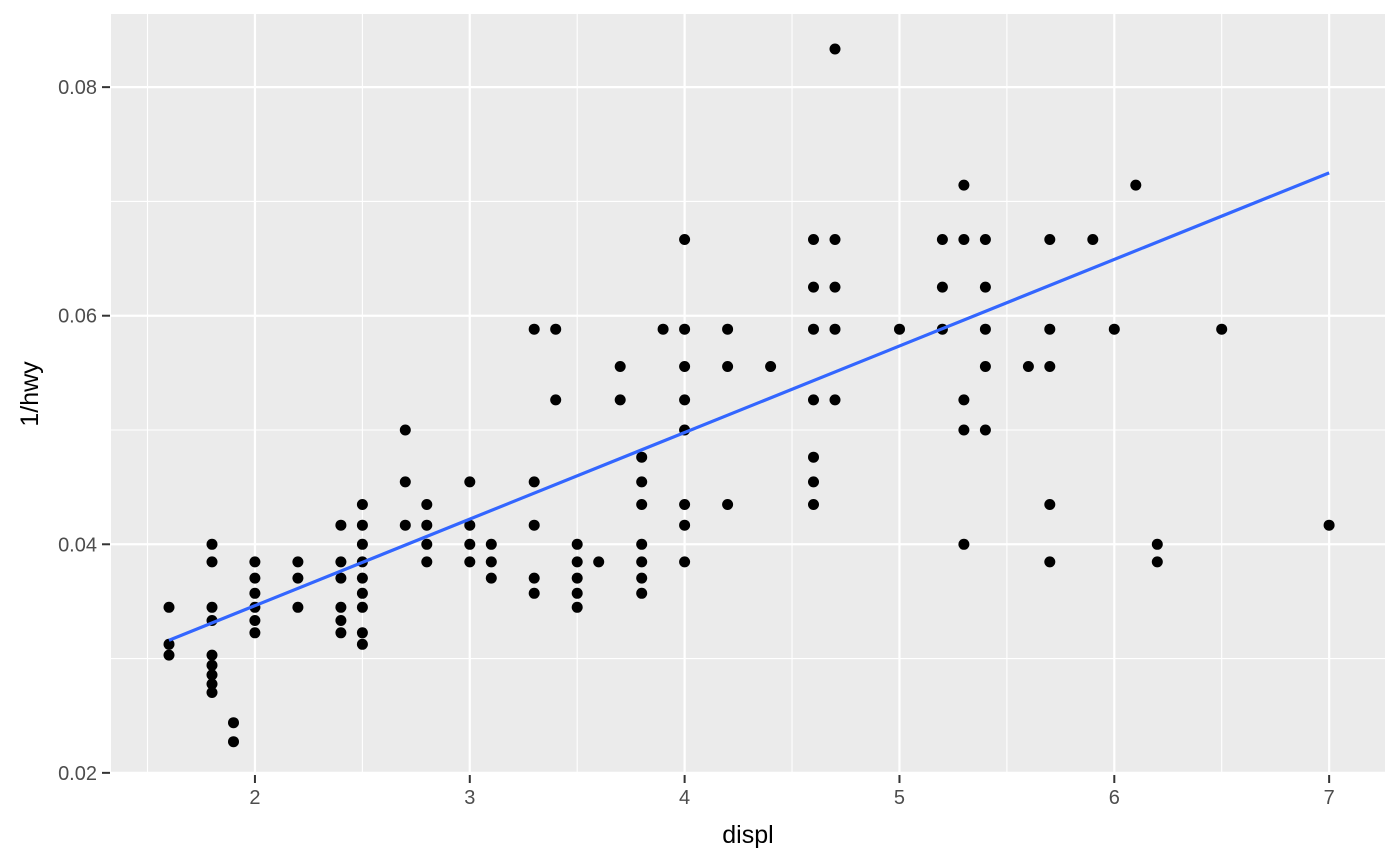  I want to click on x-tick-label: 3, so click(469, 798).